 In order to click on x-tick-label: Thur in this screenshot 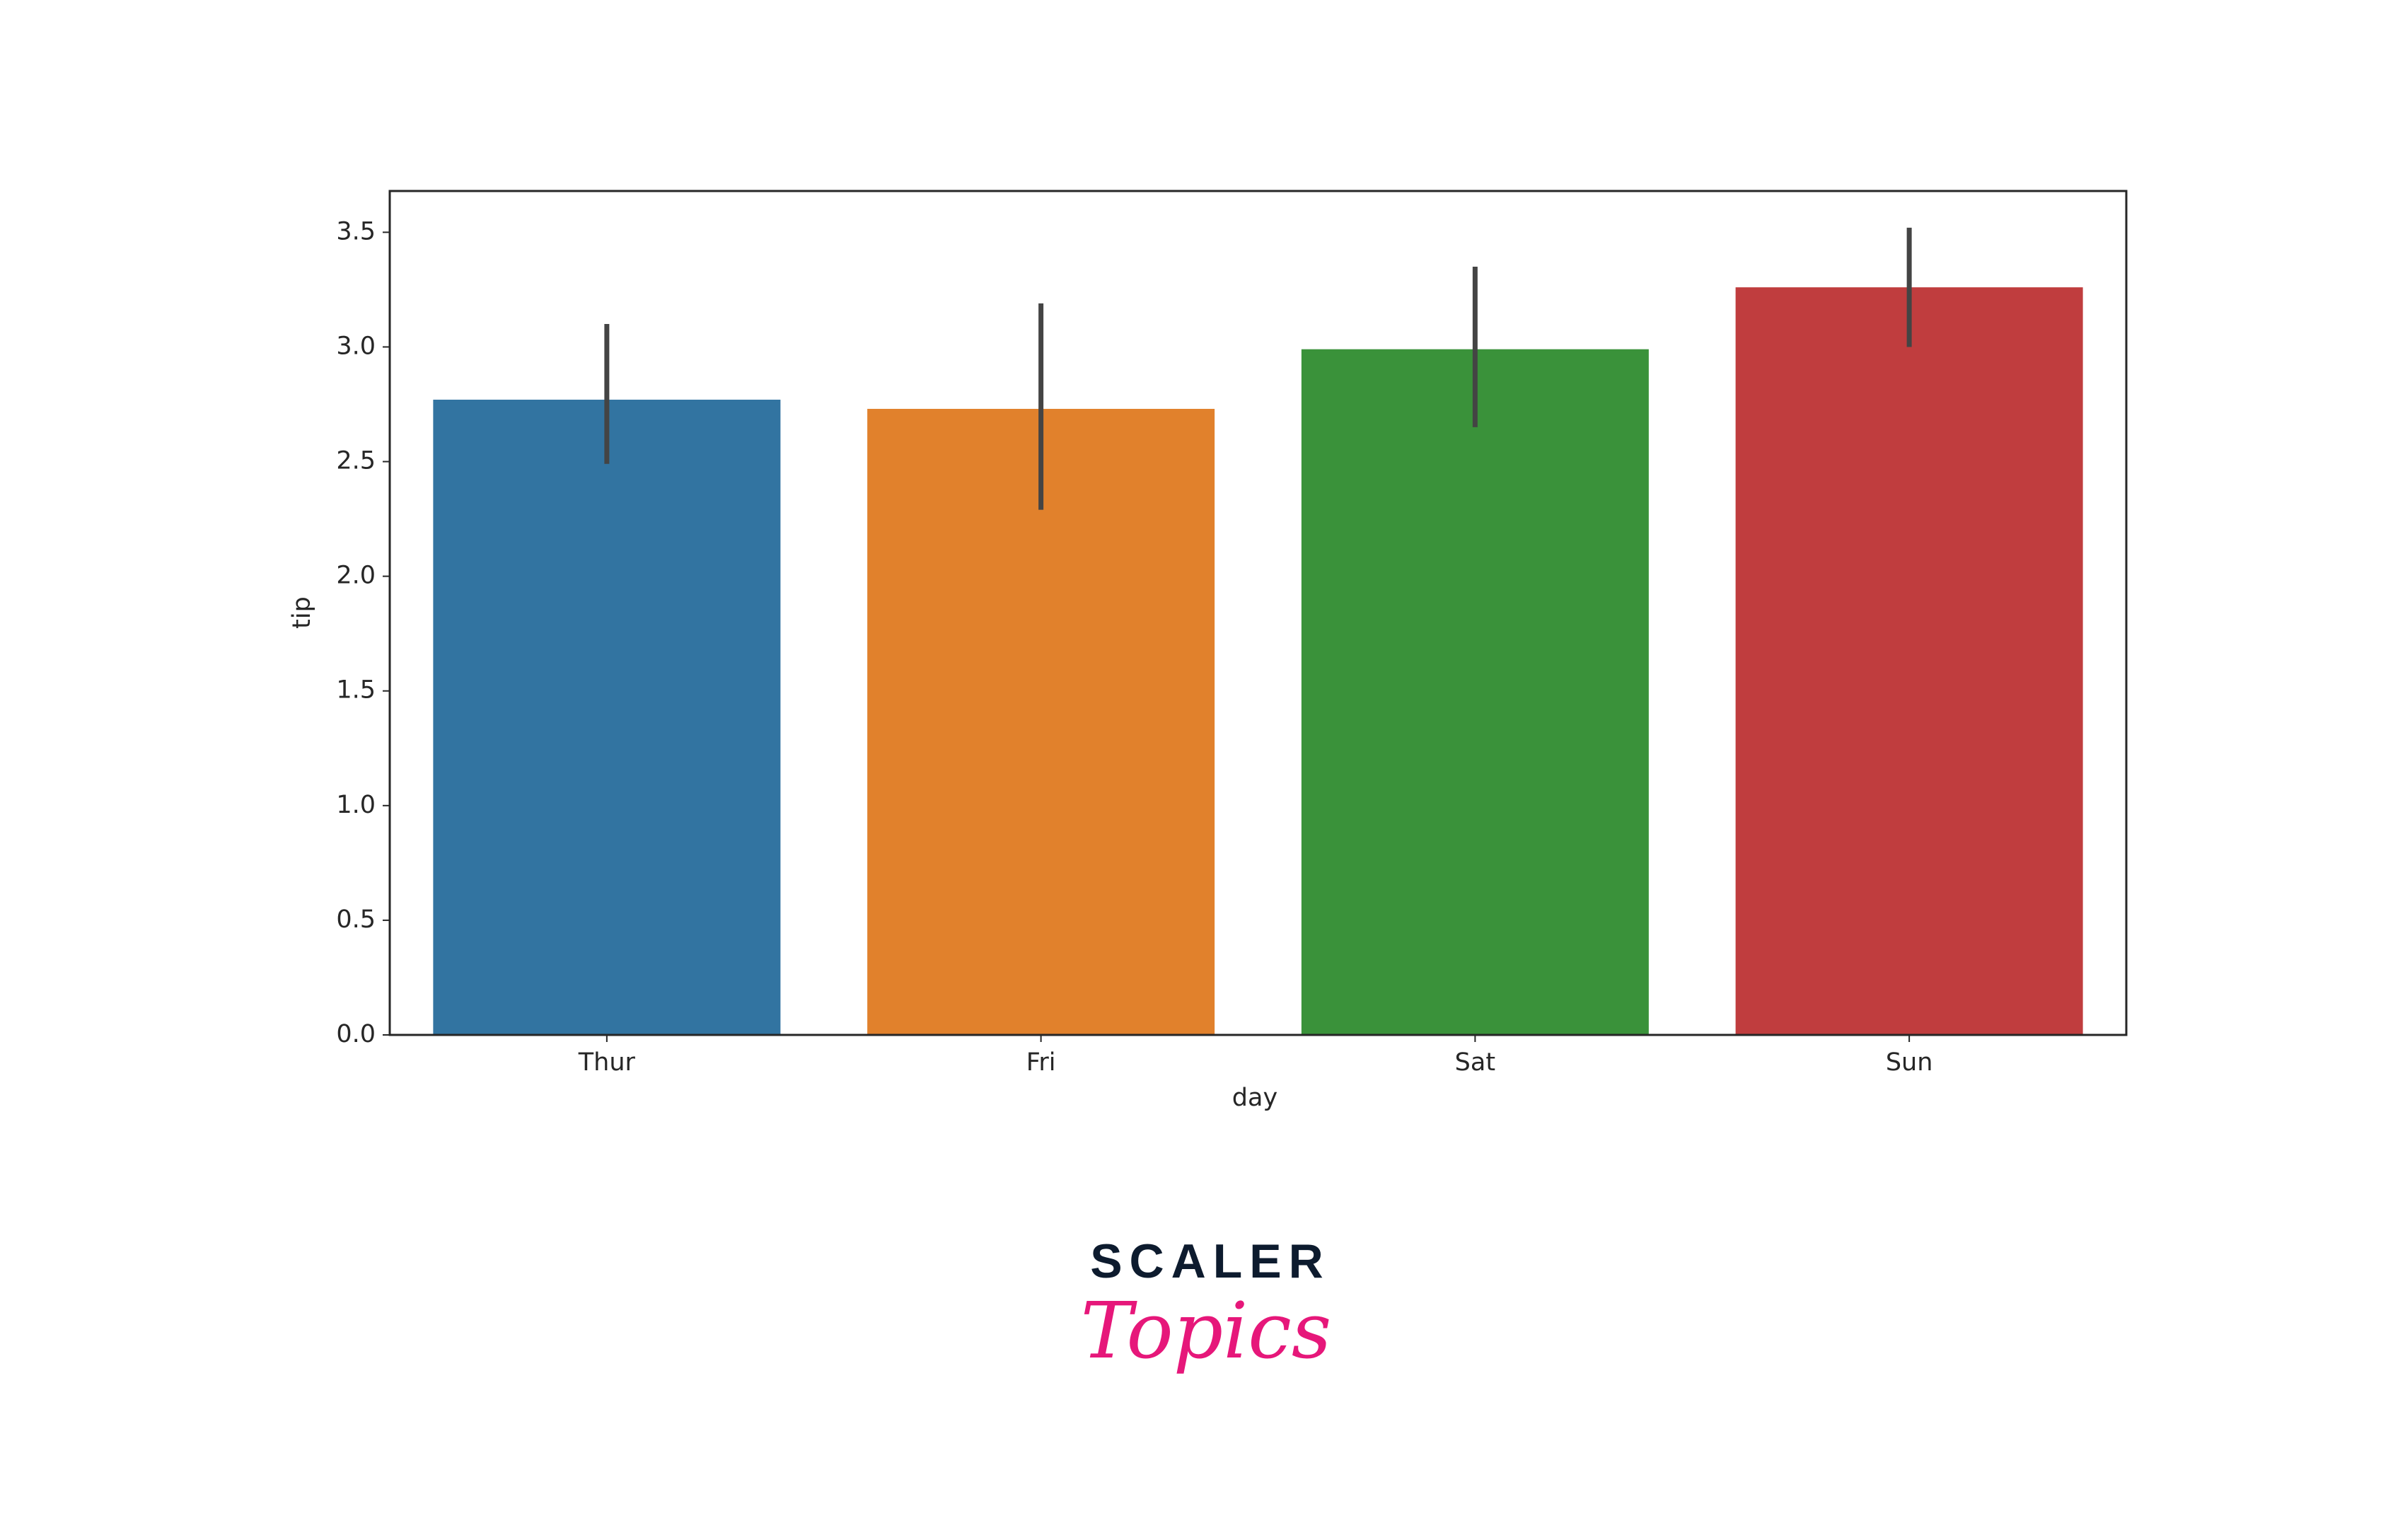, I will do `click(607, 1062)`.